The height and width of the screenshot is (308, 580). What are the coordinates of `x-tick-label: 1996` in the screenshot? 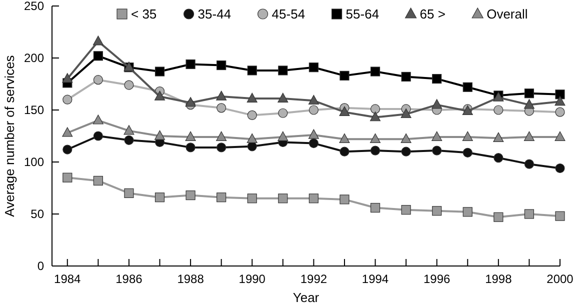 It's located at (437, 279).